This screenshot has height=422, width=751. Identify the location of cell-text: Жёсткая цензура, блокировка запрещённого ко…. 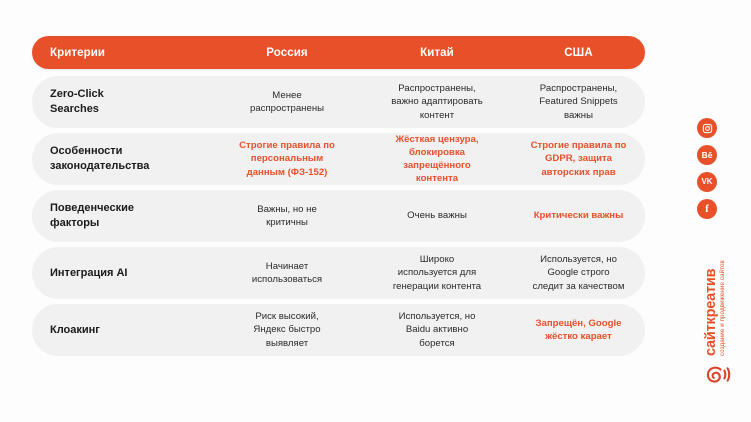
(437, 159).